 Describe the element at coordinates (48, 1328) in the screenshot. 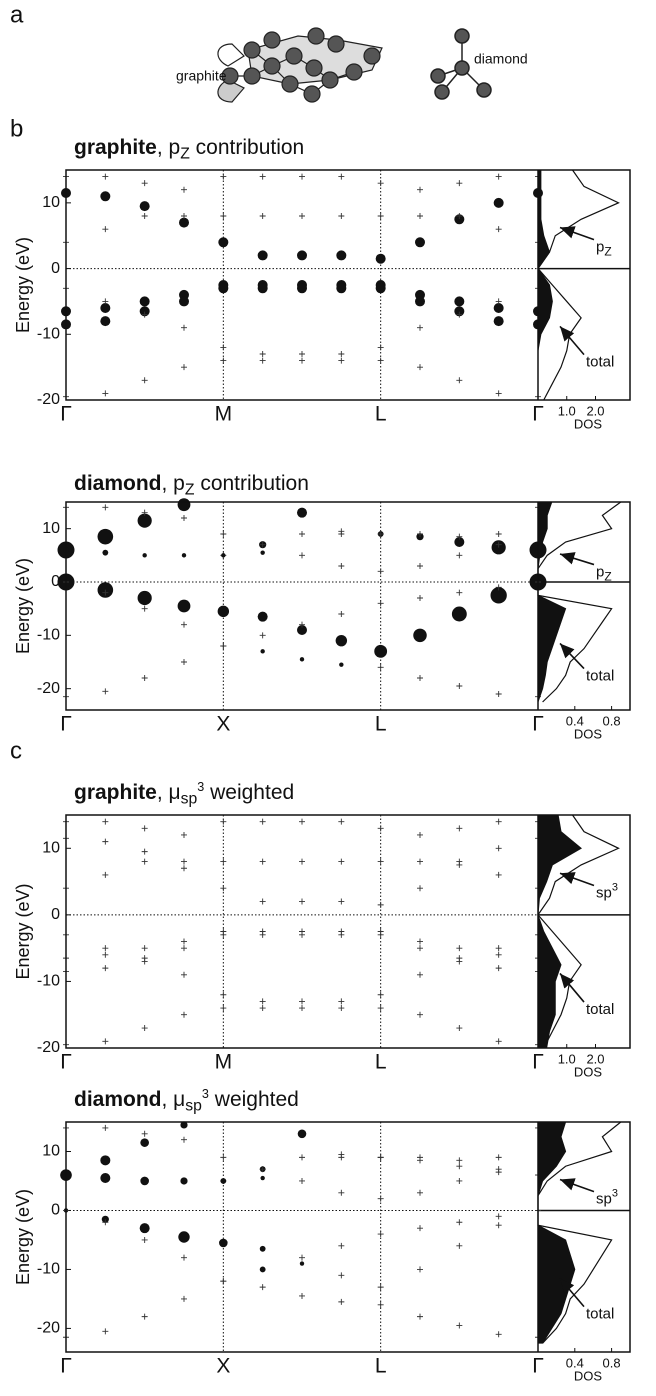

I see `y-tick-label: -20` at that location.